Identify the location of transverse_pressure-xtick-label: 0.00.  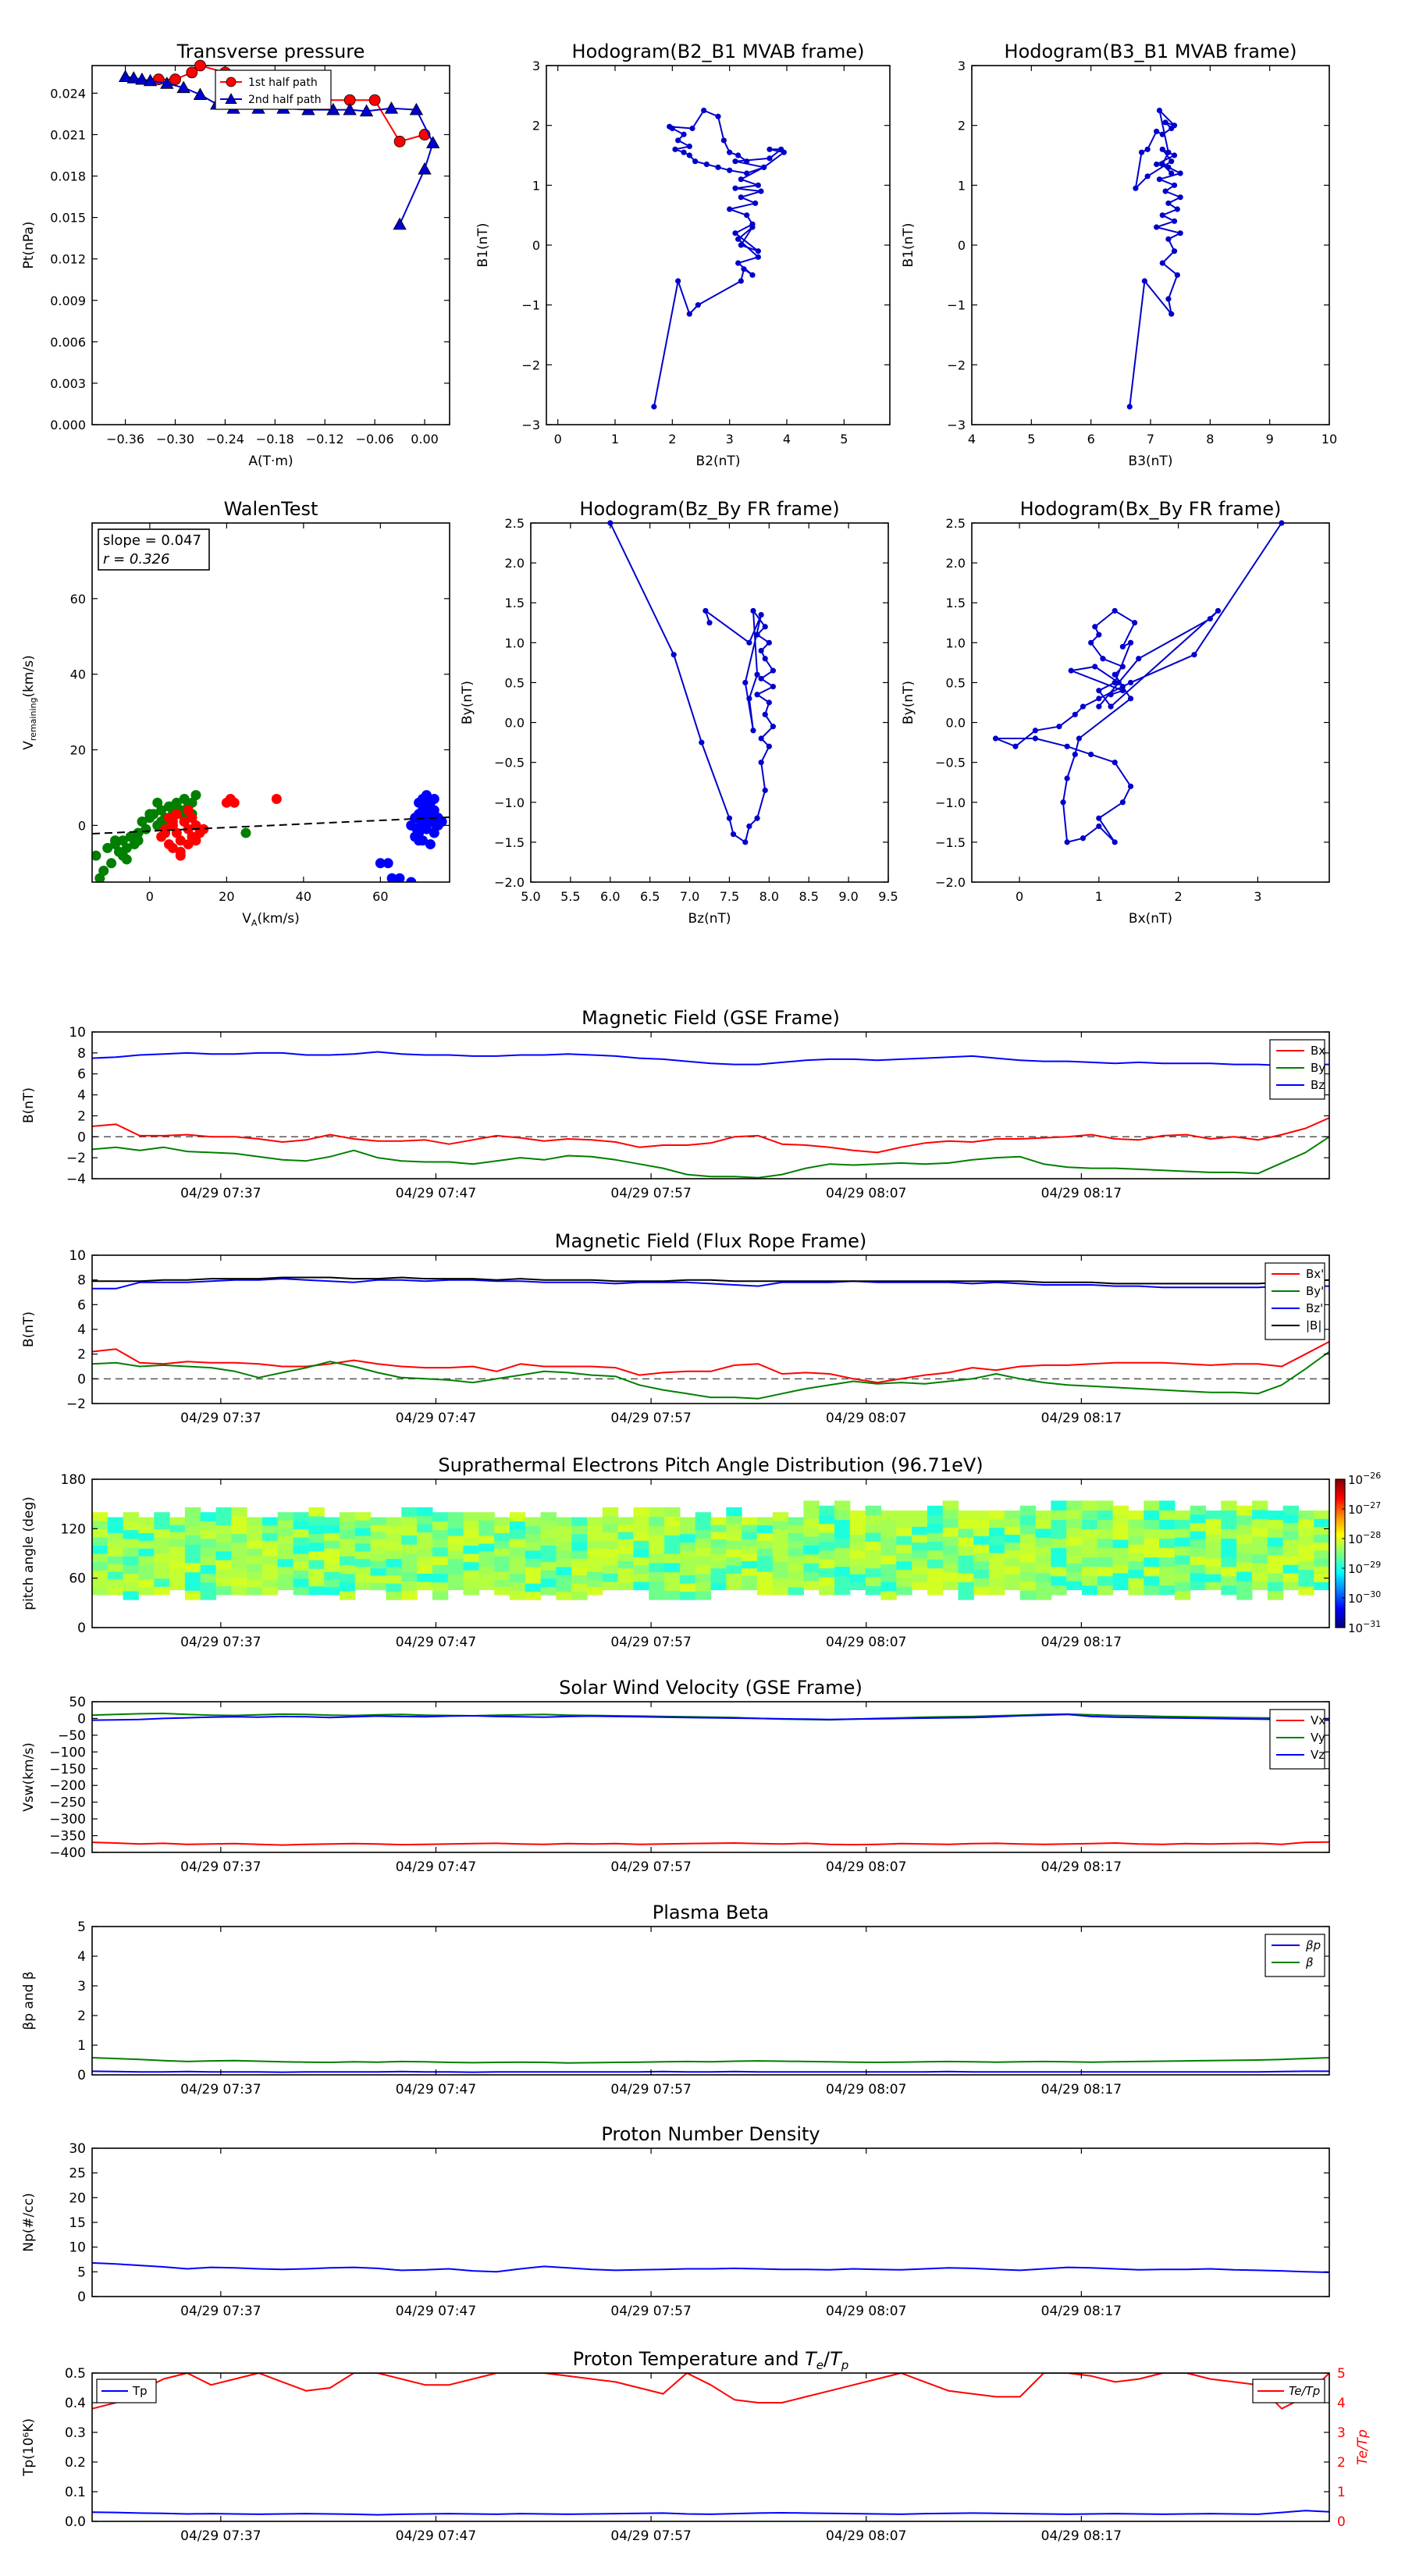
(425, 439).